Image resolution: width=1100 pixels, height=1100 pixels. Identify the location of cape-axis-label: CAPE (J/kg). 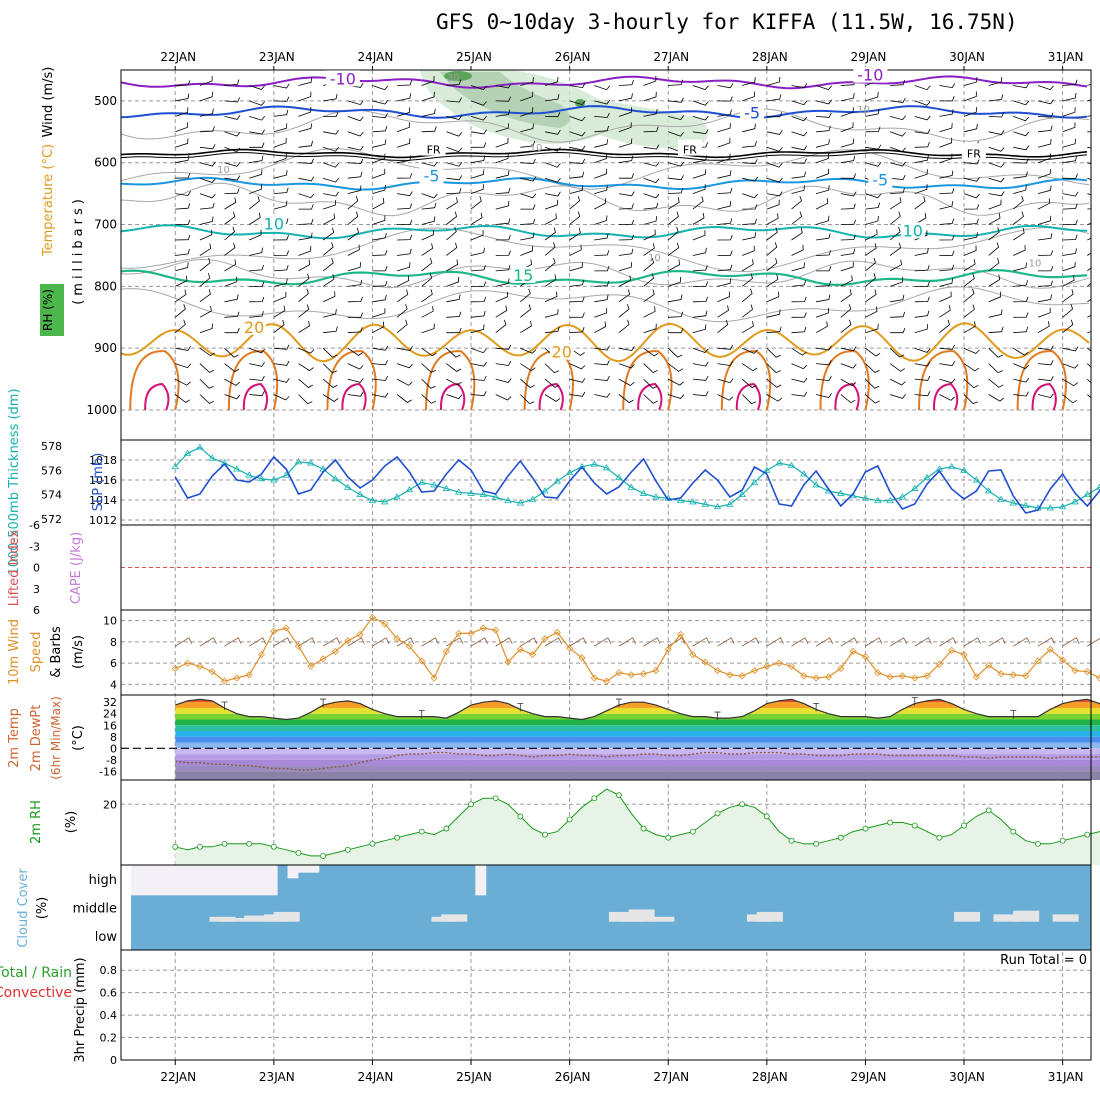
(76, 568).